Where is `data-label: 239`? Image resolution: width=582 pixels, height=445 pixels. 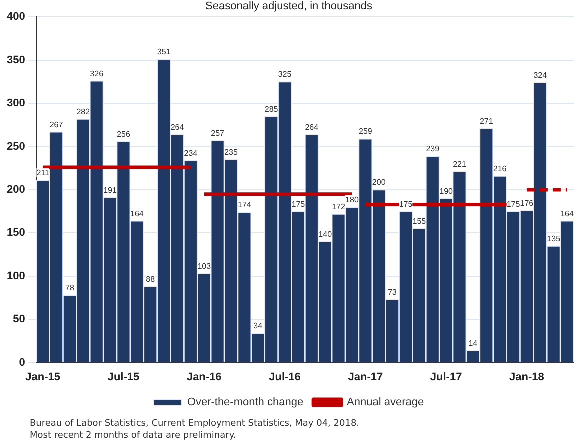 data-label: 239 is located at coordinates (433, 149).